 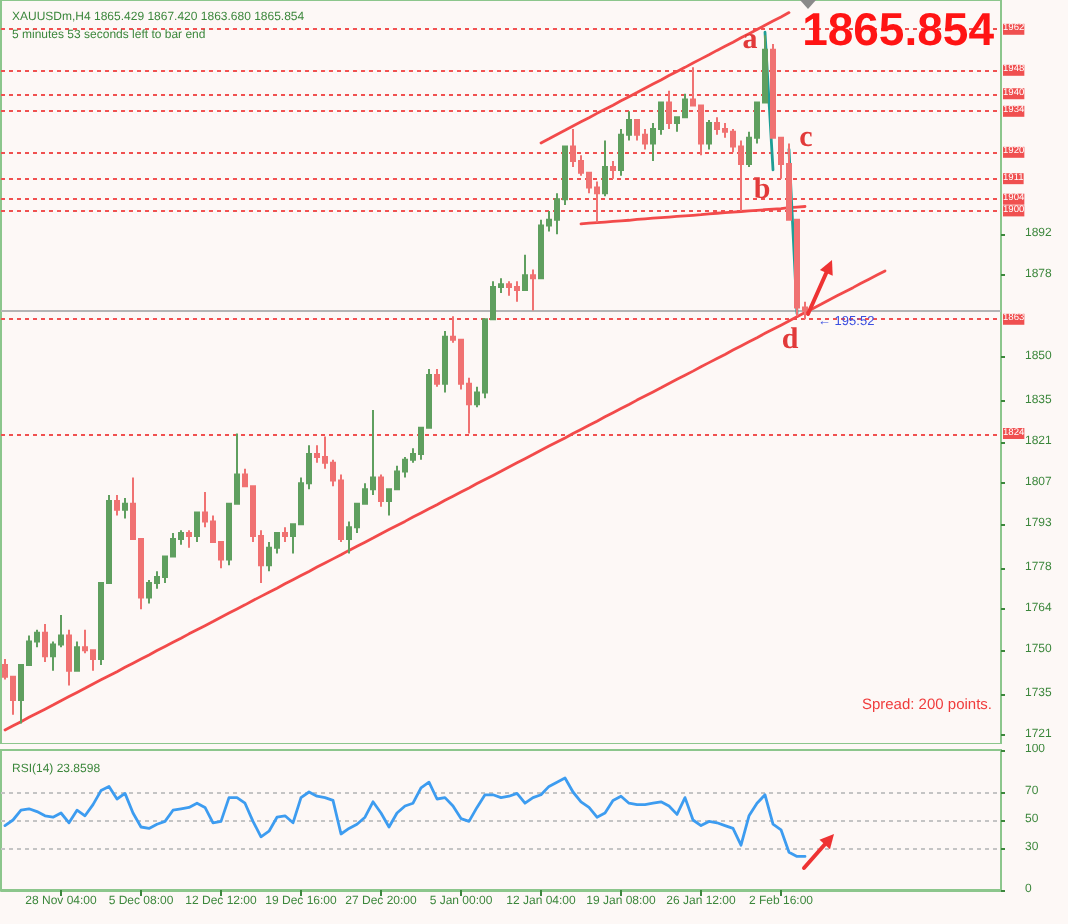 What do you see at coordinates (806, 138) in the screenshot?
I see `annotation: c` at bounding box center [806, 138].